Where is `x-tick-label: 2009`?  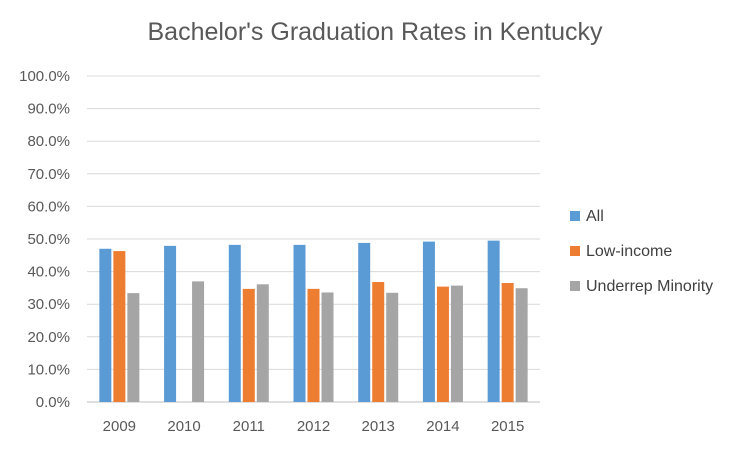
x-tick-label: 2009 is located at coordinates (119, 426).